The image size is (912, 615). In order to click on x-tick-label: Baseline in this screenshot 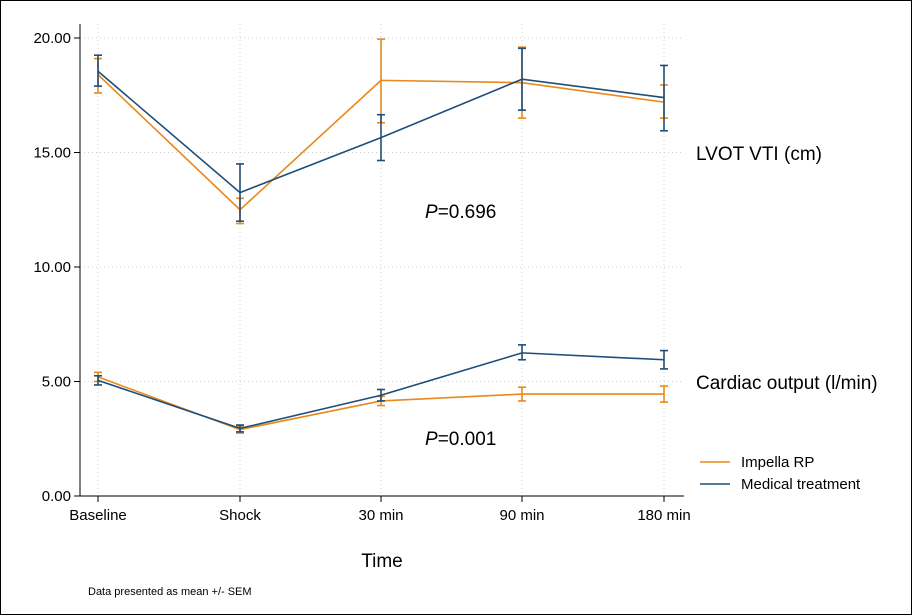, I will do `click(98, 515)`.